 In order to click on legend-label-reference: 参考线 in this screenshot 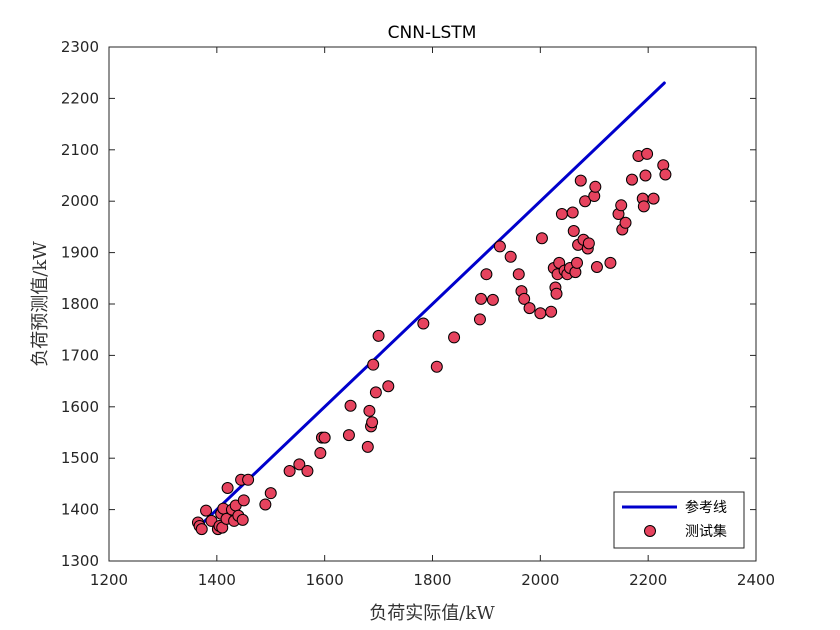, I will do `click(706, 507)`.